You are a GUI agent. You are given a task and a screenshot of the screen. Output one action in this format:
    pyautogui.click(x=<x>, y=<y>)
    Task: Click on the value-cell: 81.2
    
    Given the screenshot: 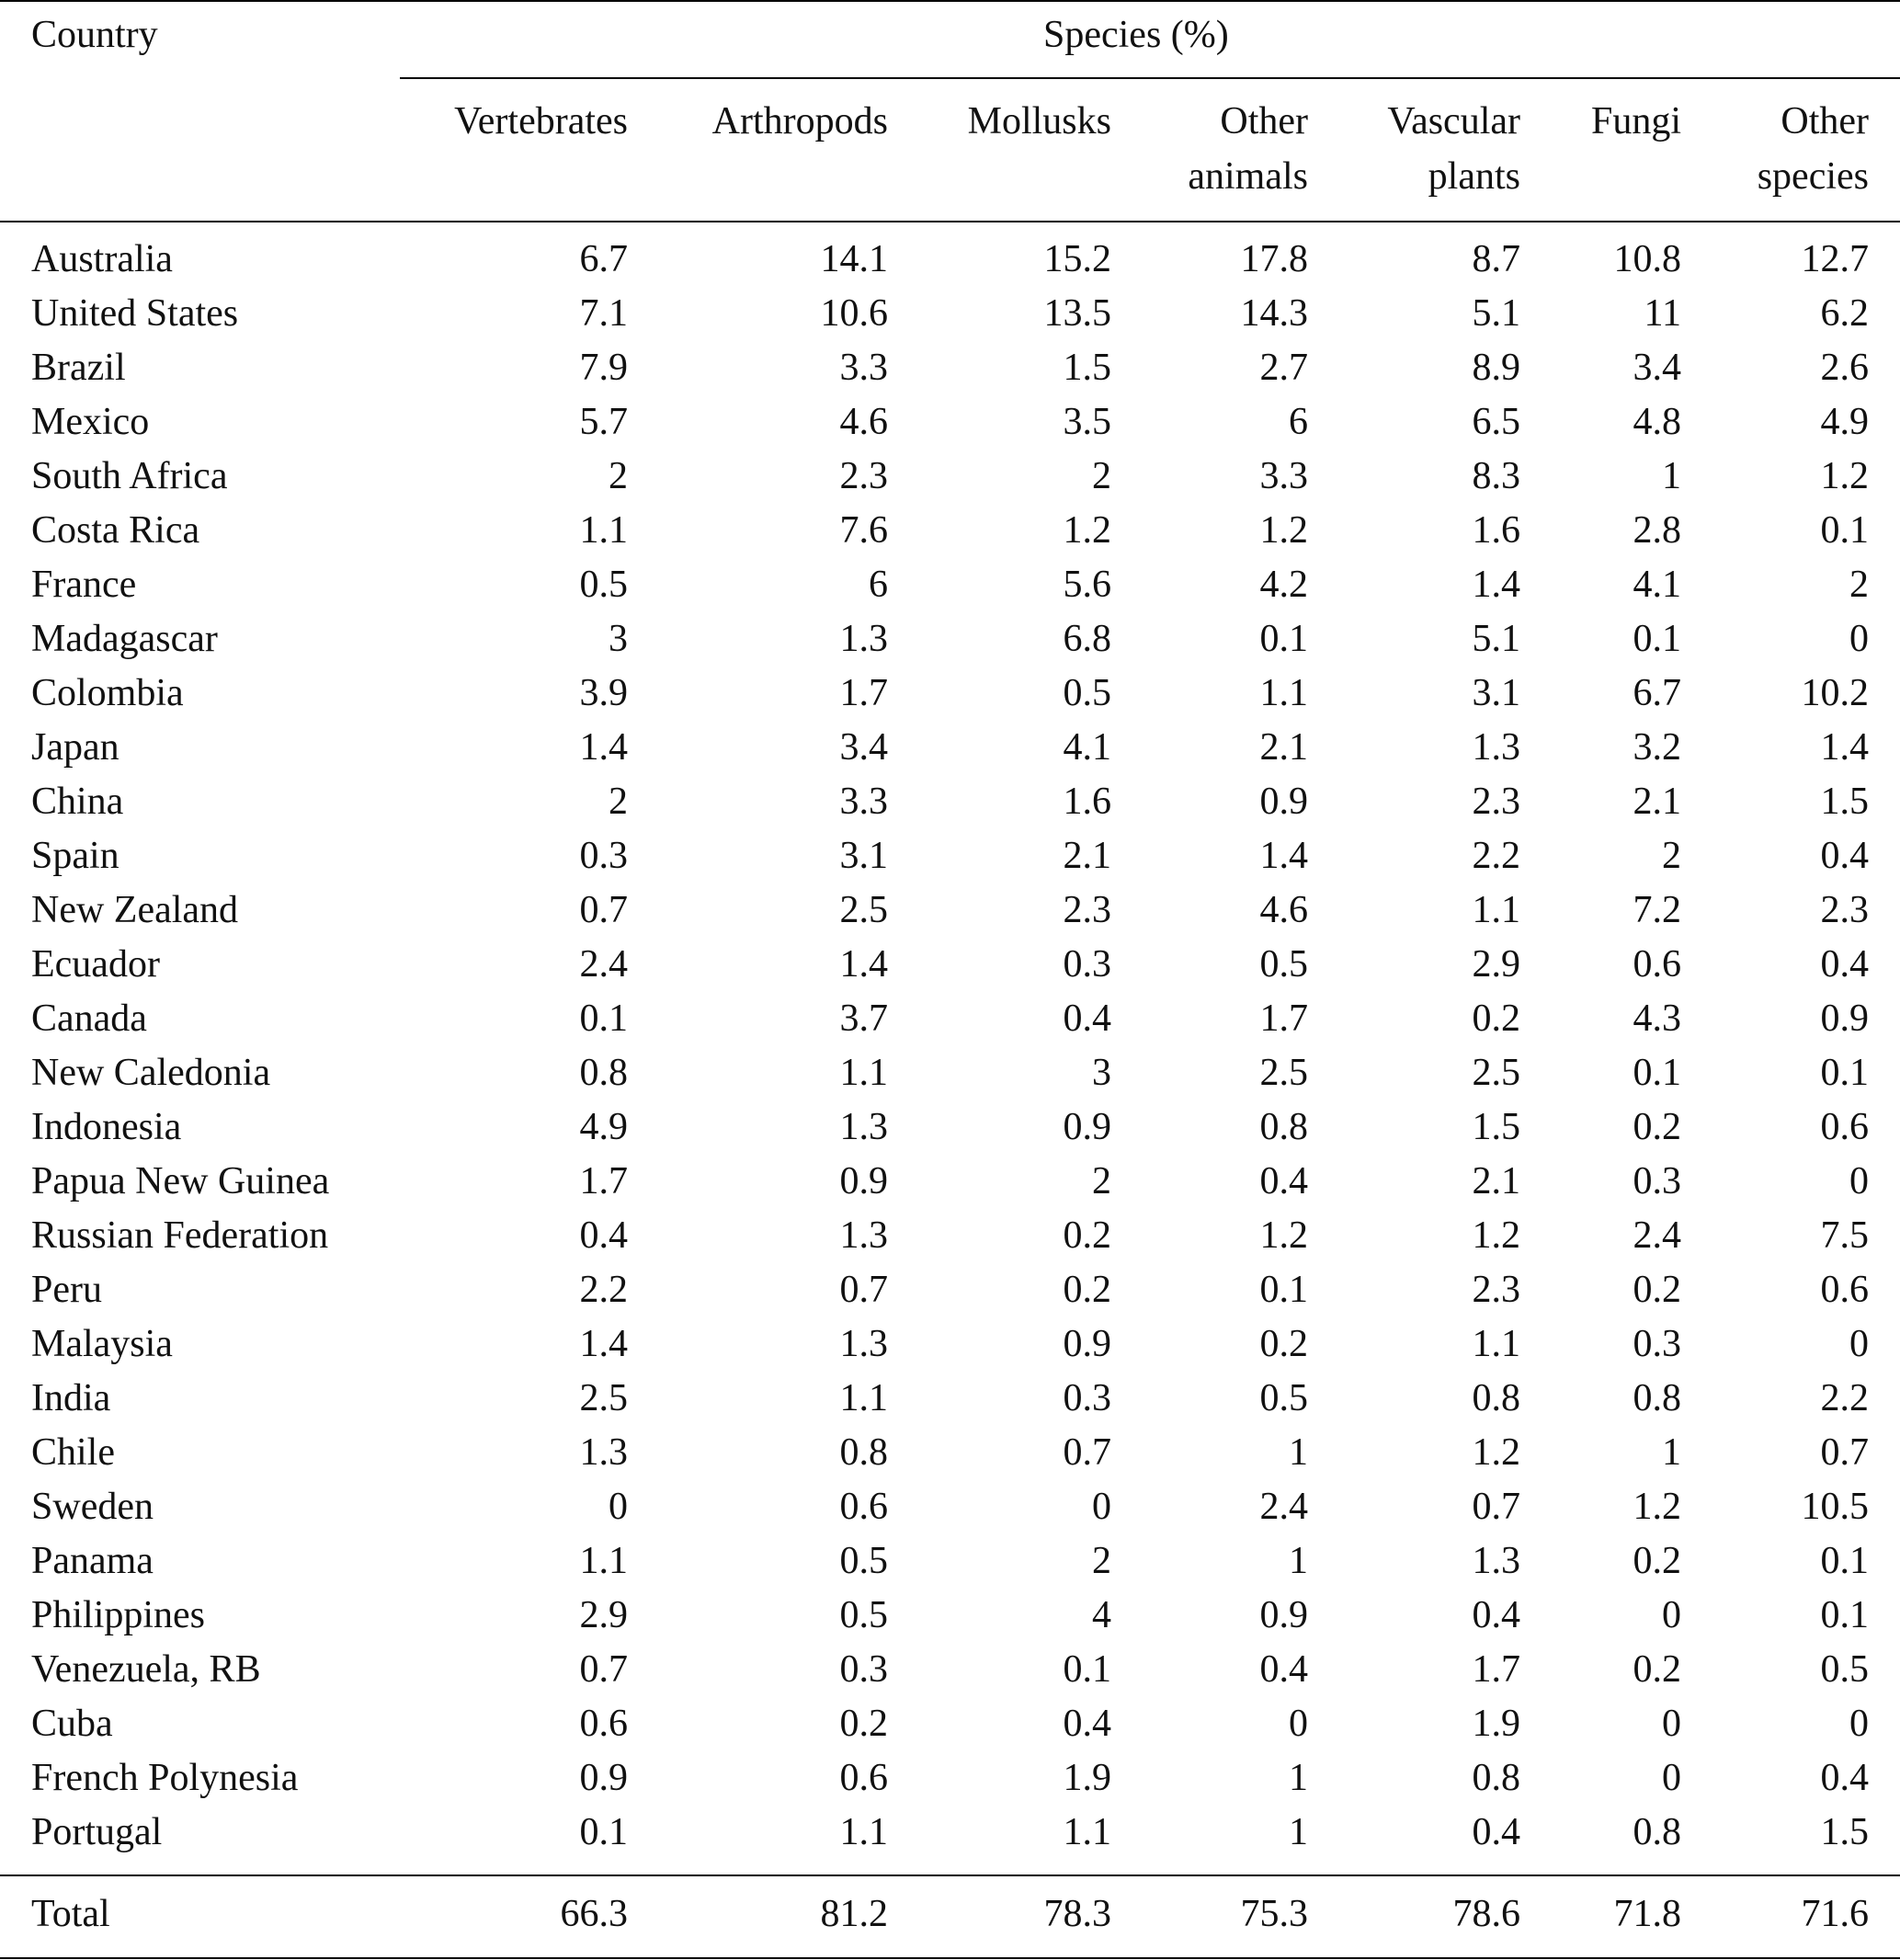 What is the action you would take?
    pyautogui.click(x=854, y=1914)
    